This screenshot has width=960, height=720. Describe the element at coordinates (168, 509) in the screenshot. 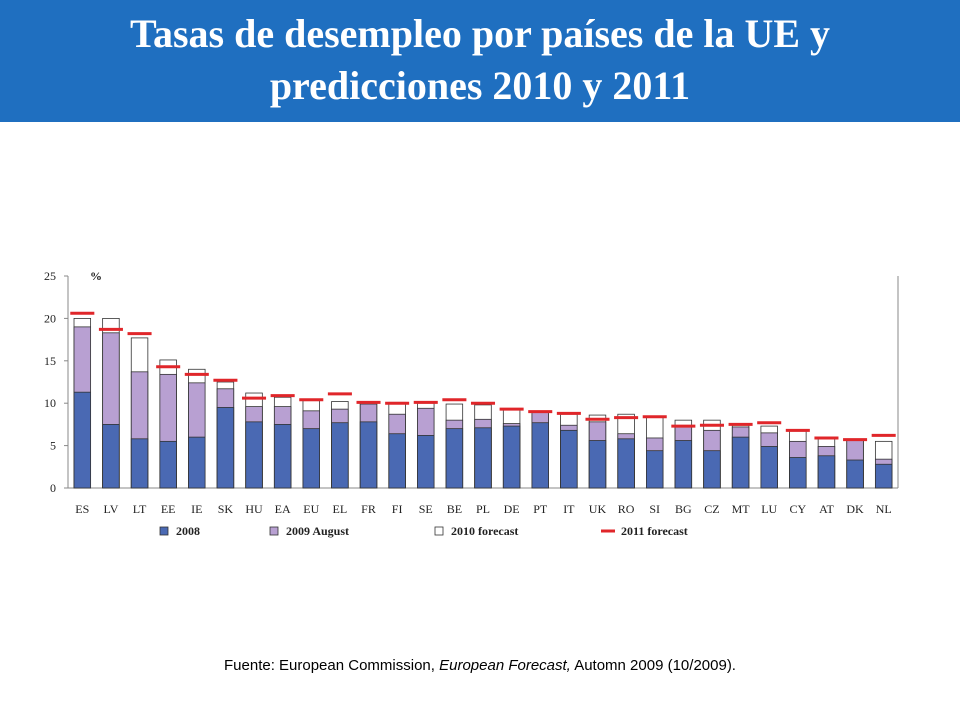

I see `x-tick-label: EE` at that location.